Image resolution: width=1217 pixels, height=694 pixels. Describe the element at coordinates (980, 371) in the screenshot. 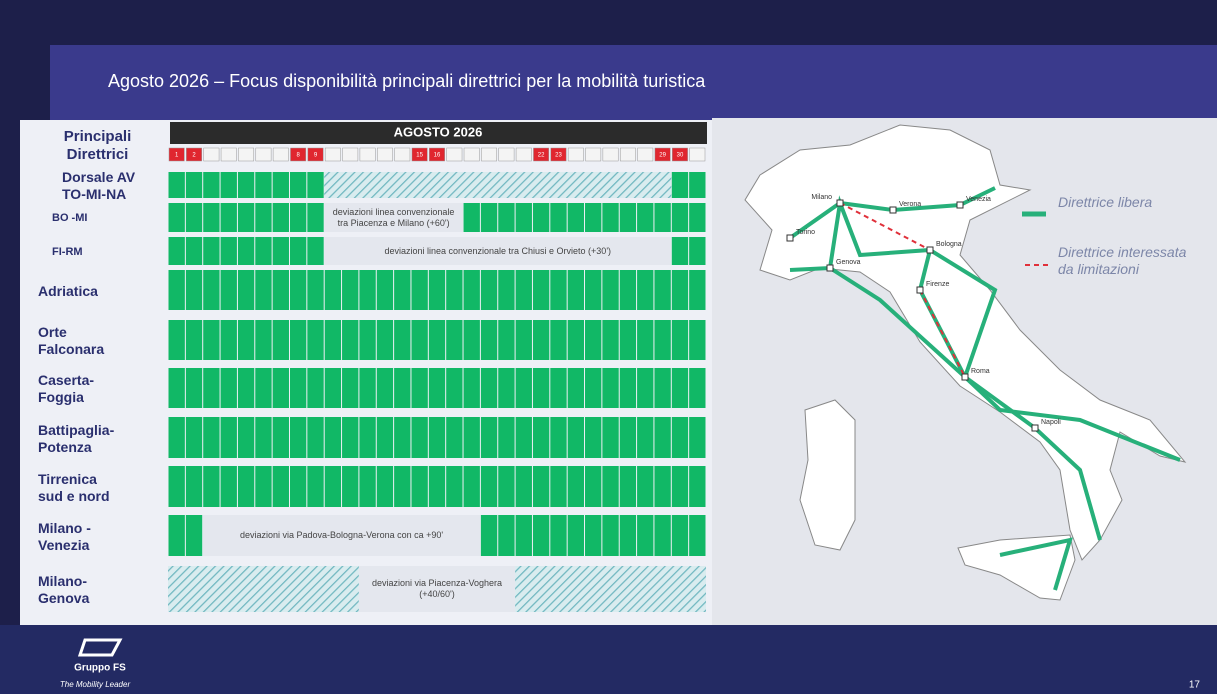

I see `city-label: Roma` at that location.